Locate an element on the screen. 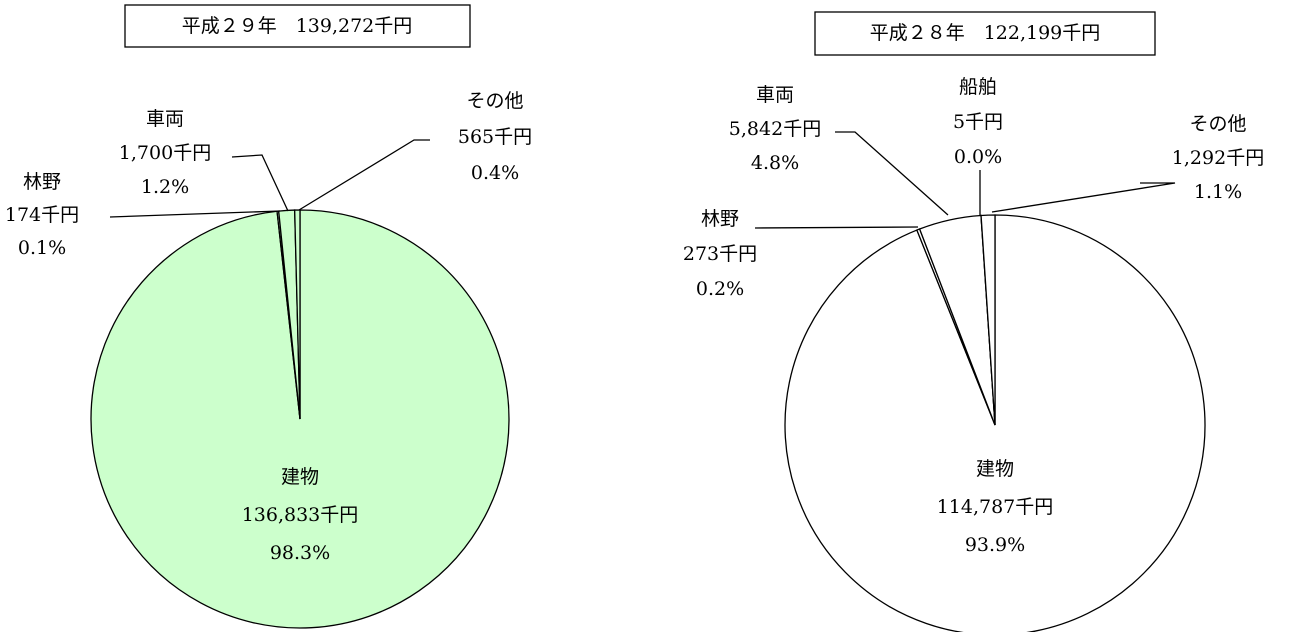  value-label: 1,292千円 is located at coordinates (1218, 158).